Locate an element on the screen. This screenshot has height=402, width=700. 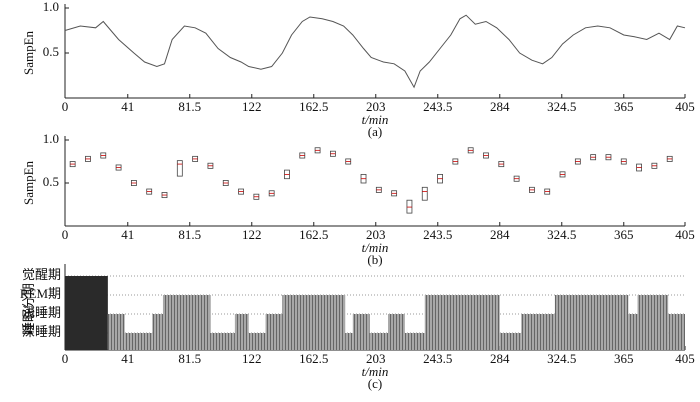
y-category-label: REM期 is located at coordinates (40, 293).